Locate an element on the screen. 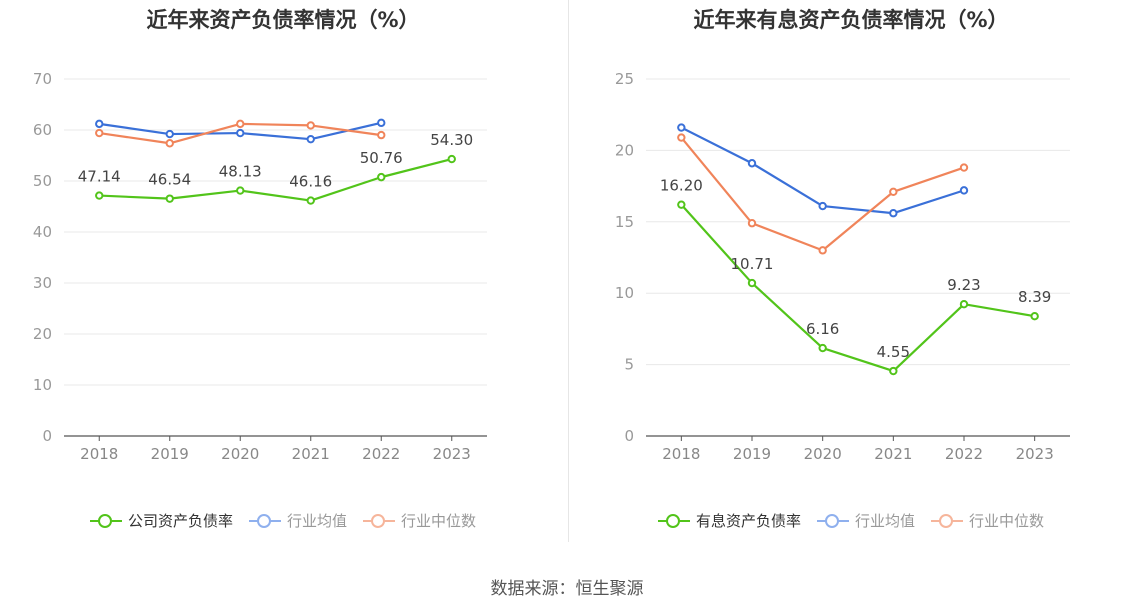 This screenshot has width=1134, height=612. chart-title: 近年来有息资产负债率情况（%） is located at coordinates (851, 20).